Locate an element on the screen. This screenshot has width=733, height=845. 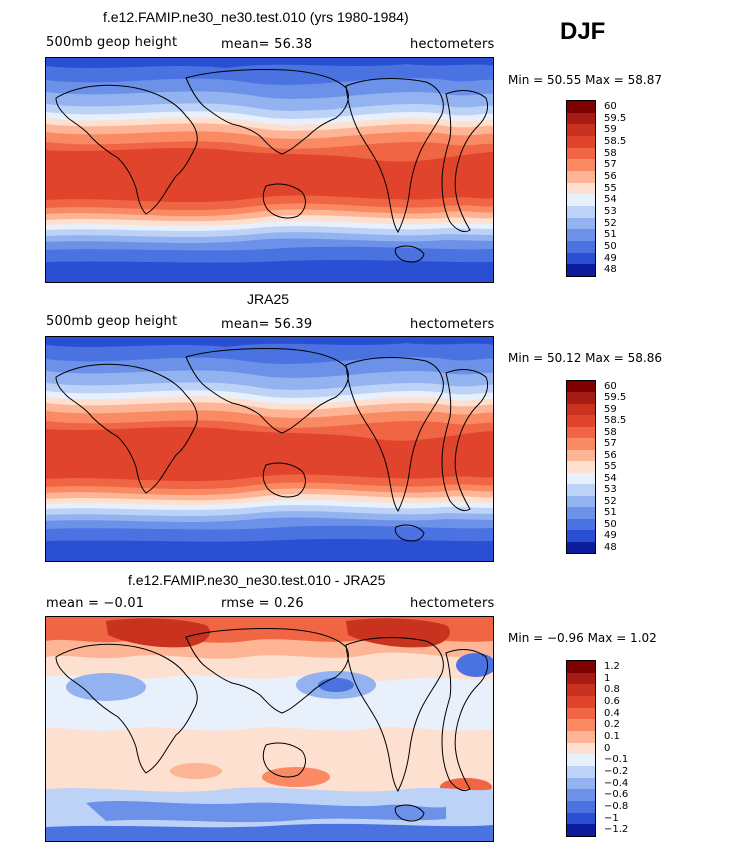
panel2-colorbar is located at coordinates (581, 467).